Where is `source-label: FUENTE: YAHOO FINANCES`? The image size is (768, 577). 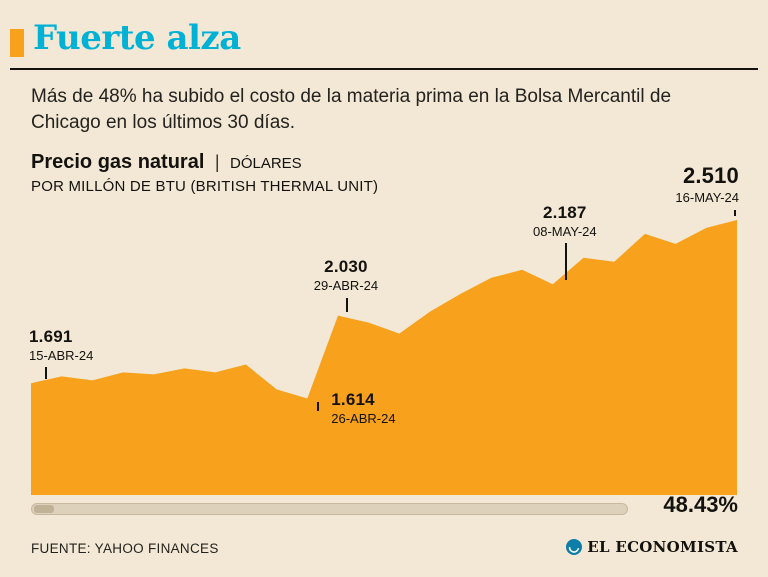 source-label: FUENTE: YAHOO FINANCES is located at coordinates (125, 548).